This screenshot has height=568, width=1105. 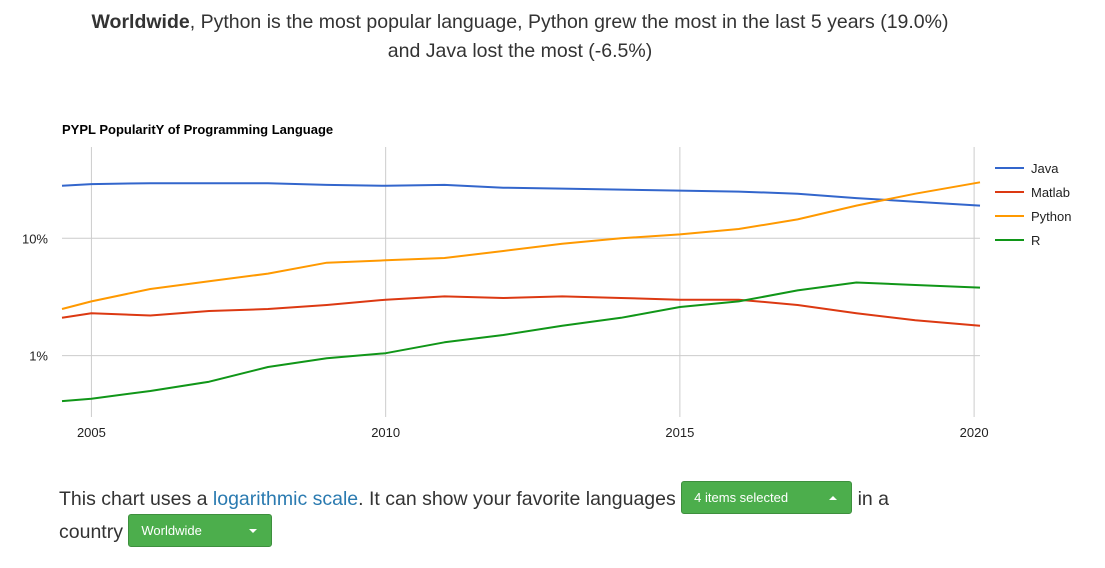 What do you see at coordinates (741, 498) in the screenshot?
I see `languages-dropdown-label: 4 items selected` at bounding box center [741, 498].